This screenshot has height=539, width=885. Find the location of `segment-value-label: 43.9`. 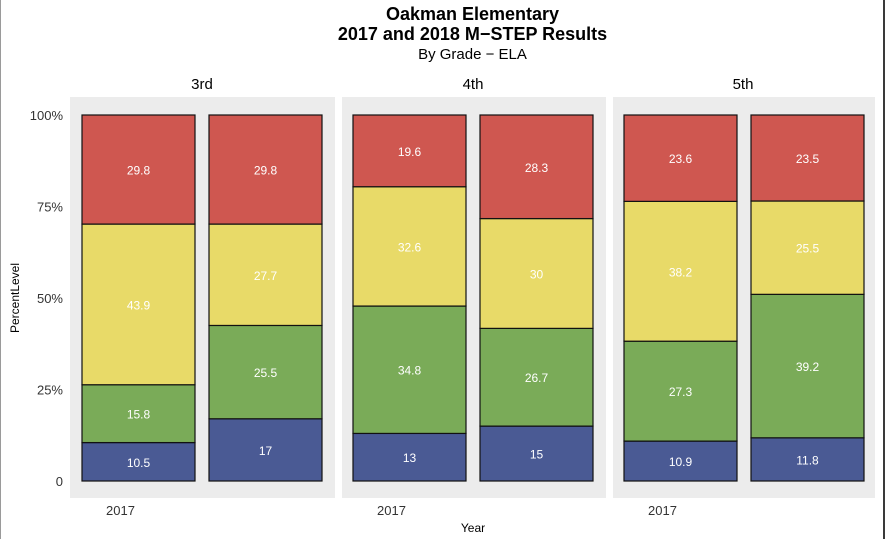

segment-value-label: 43.9 is located at coordinates (139, 305).